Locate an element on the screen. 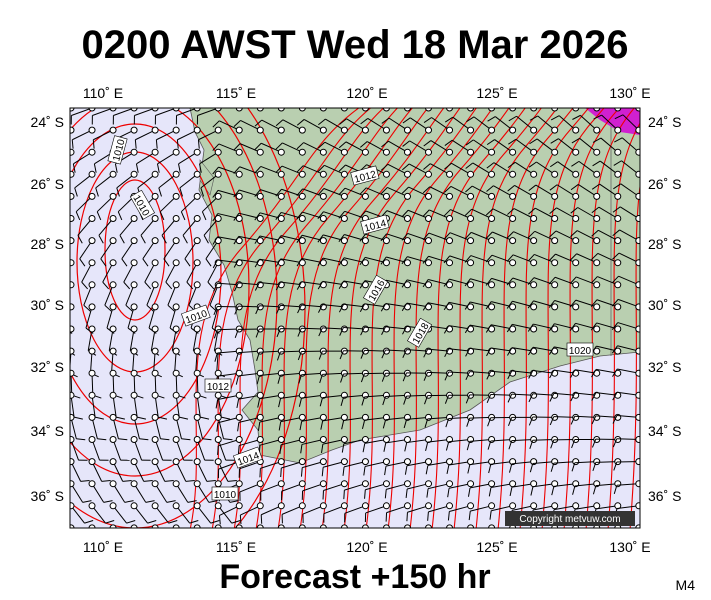 This screenshot has height=600, width=711. lon-label: 130˚ E is located at coordinates (629, 93).